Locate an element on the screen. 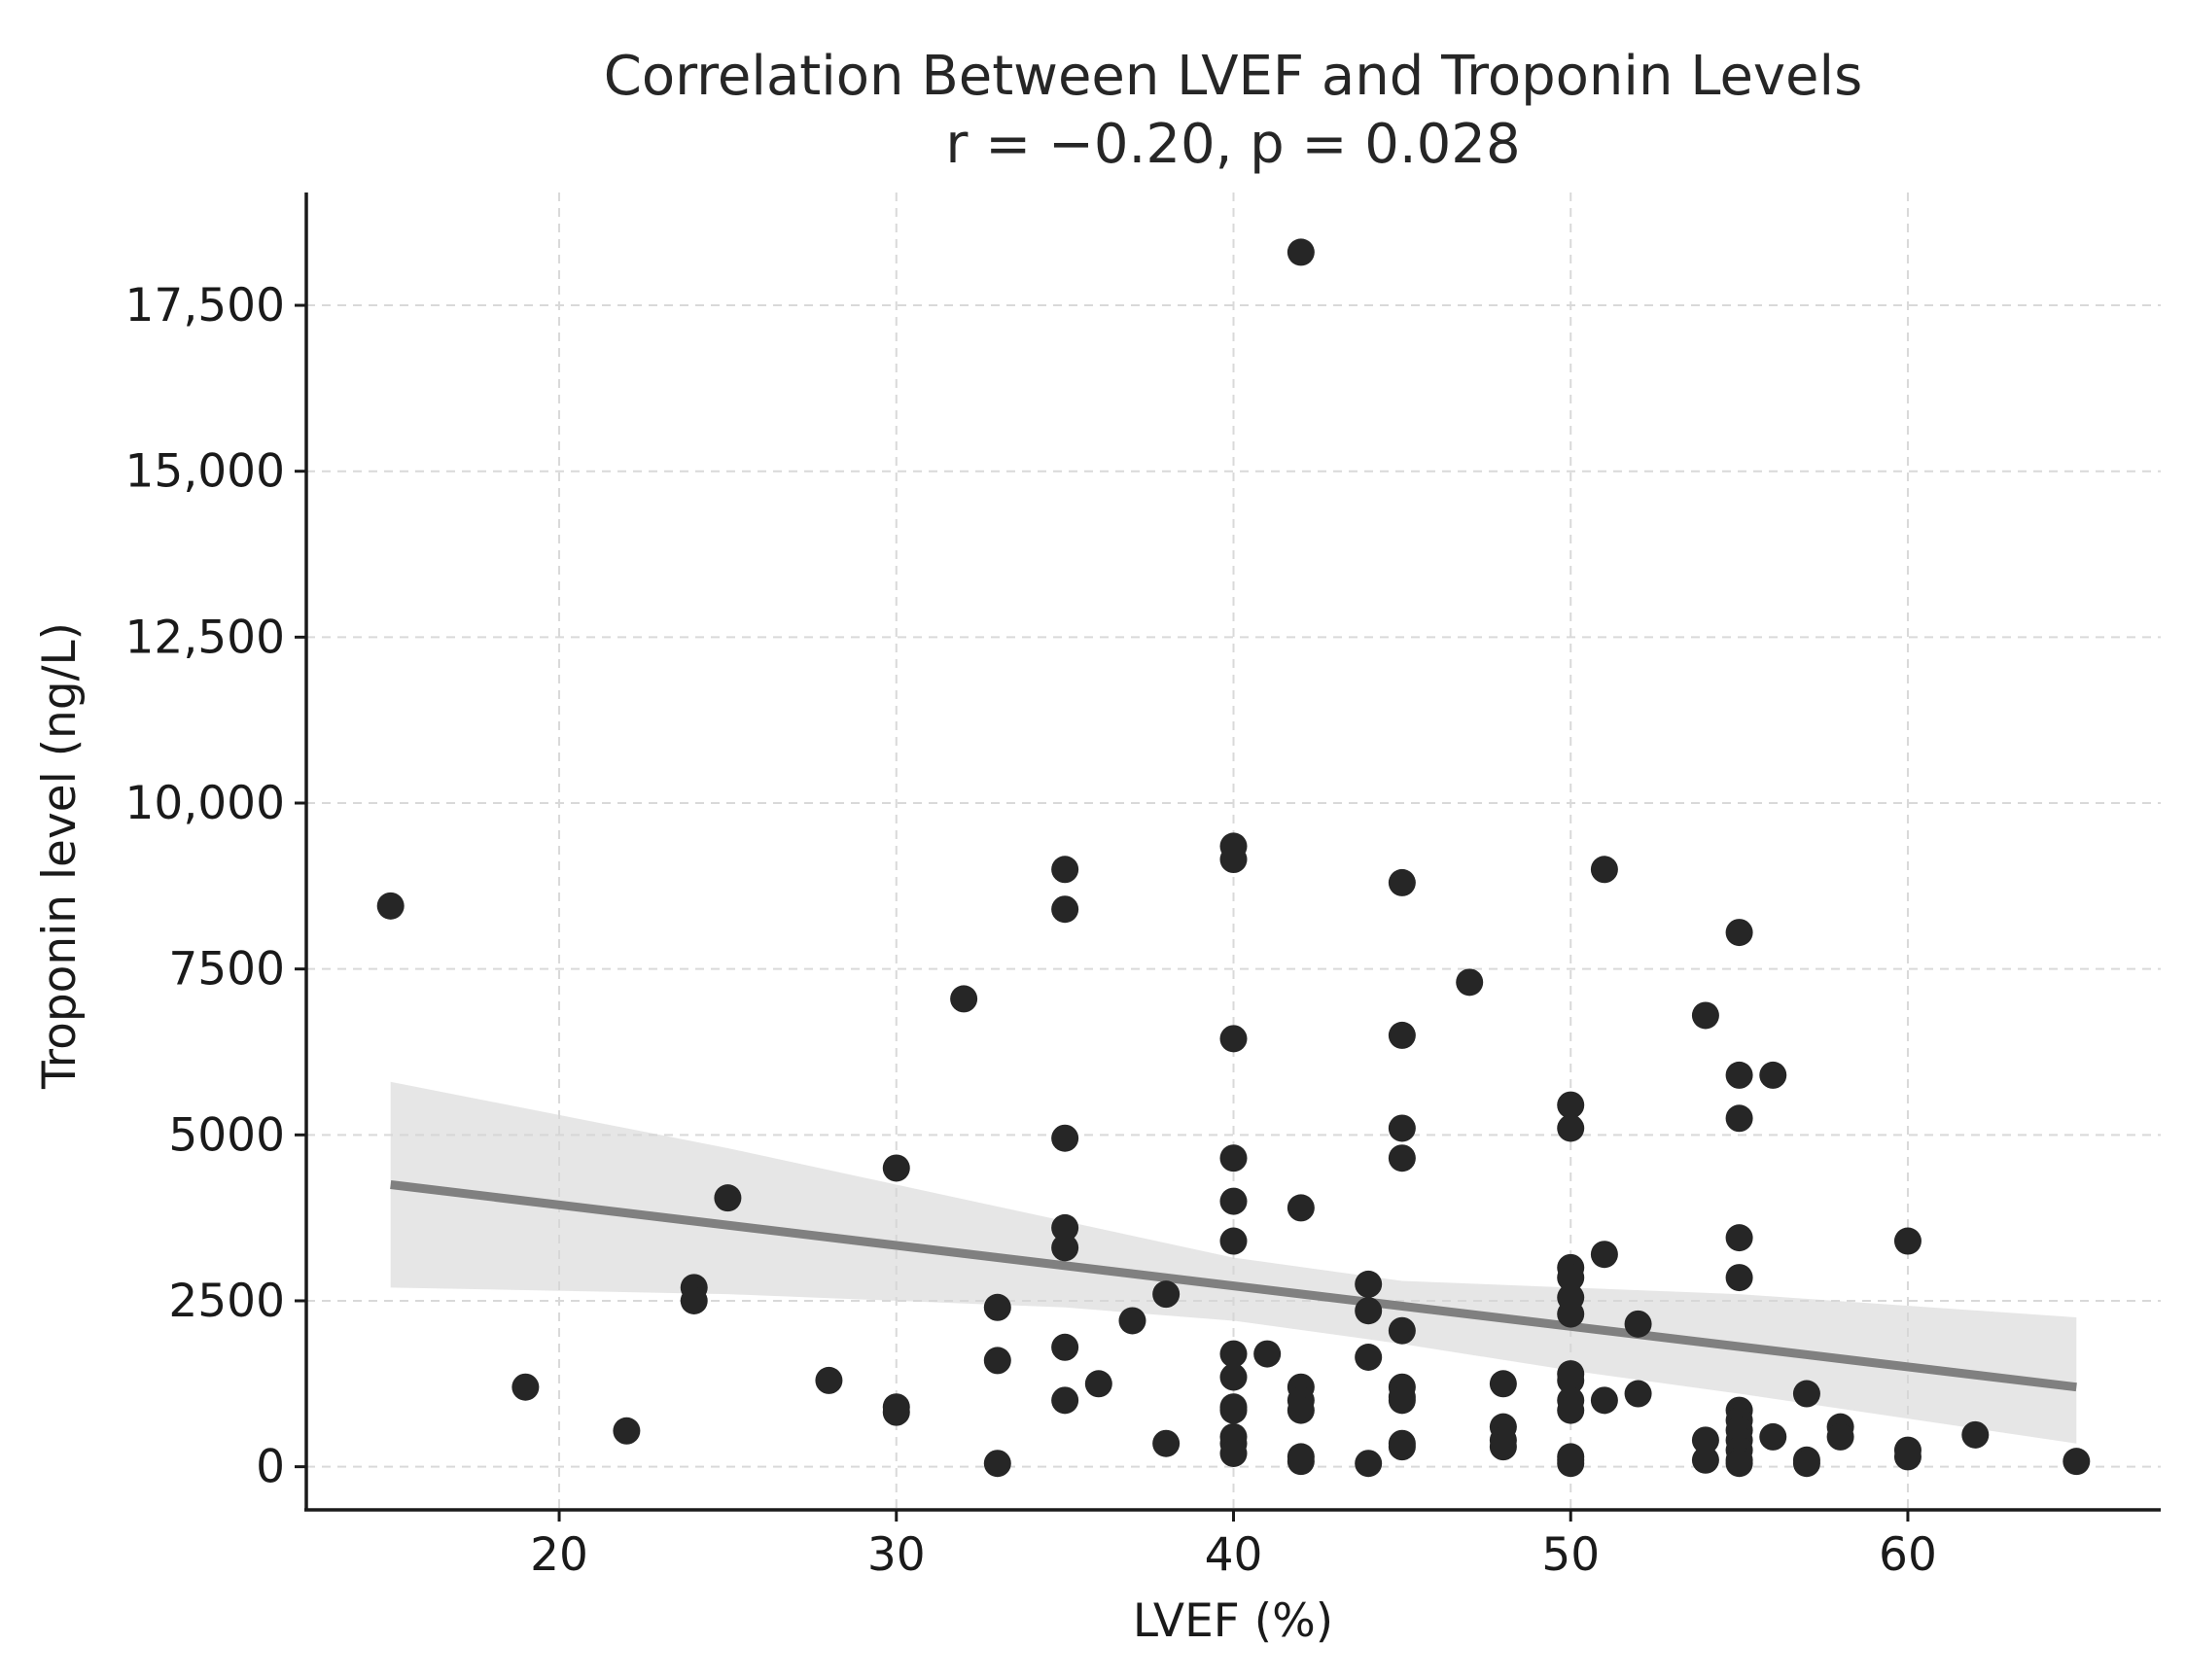  trend-layer is located at coordinates (1233, 1286).